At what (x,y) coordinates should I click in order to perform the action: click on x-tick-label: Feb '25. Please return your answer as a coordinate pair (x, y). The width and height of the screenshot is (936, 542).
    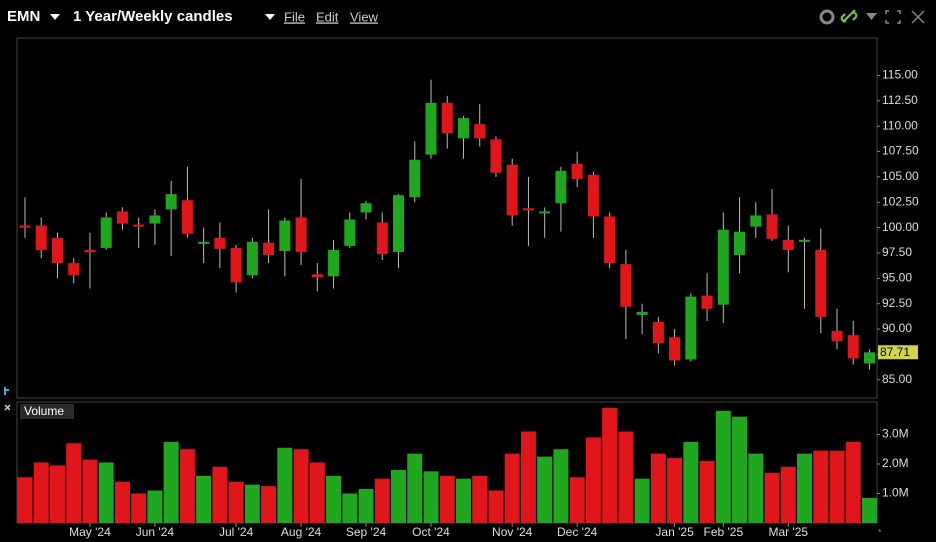
    Looking at the image, I should click on (723, 532).